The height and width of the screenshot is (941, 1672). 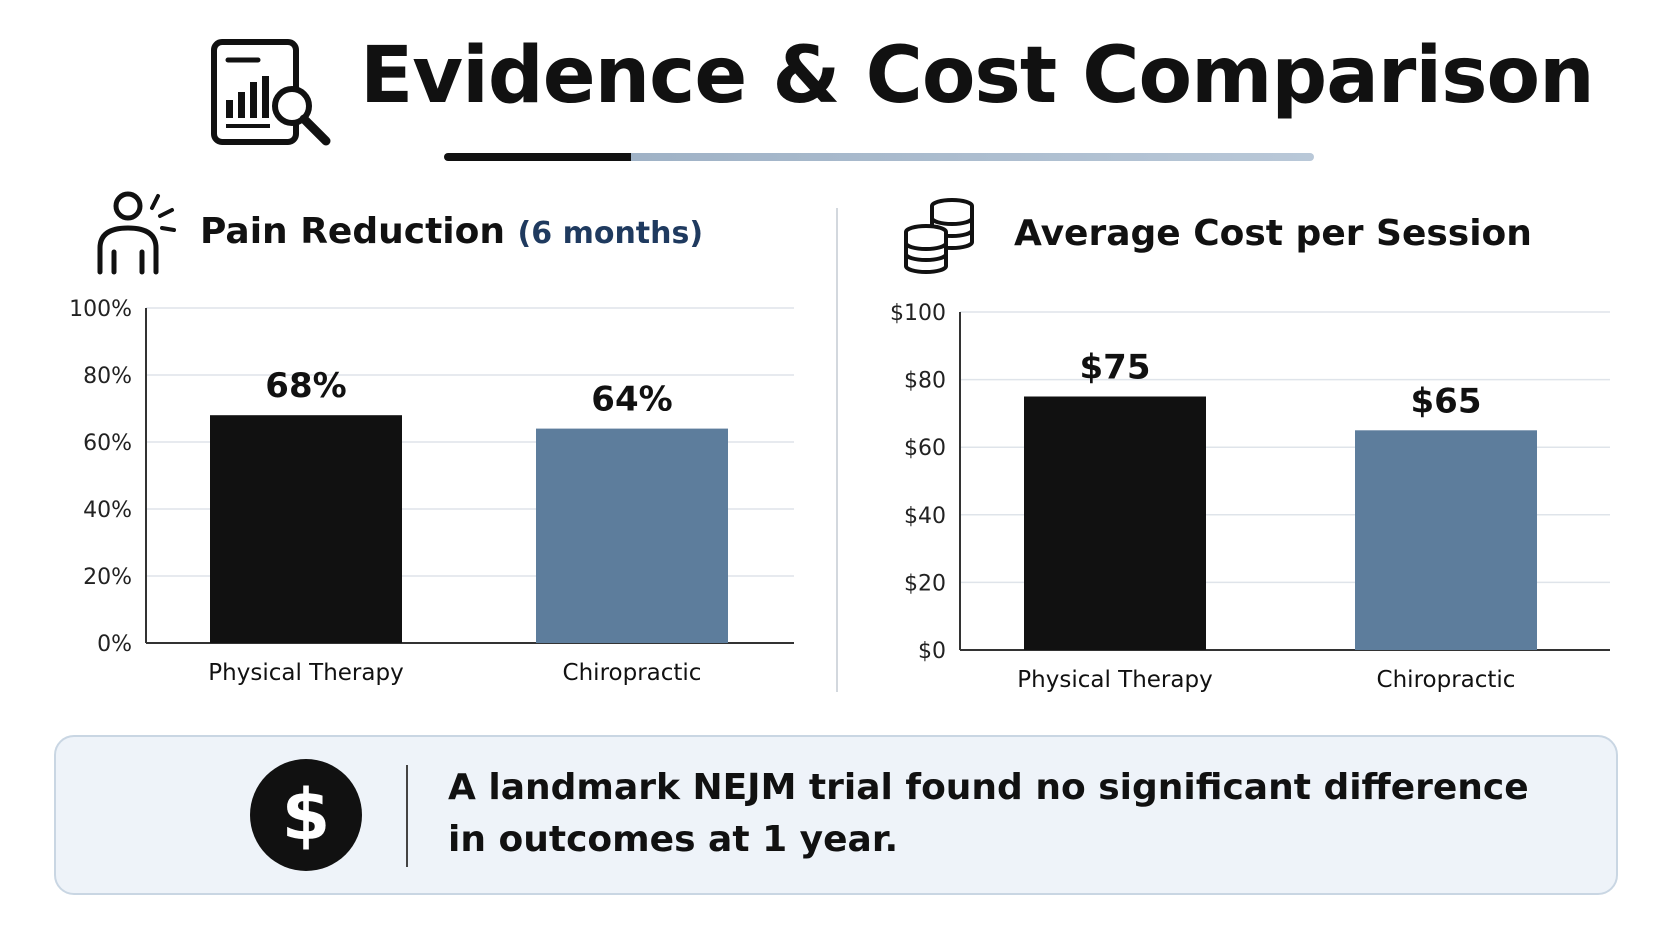 I want to click on callout-divider, so click(x=407, y=816).